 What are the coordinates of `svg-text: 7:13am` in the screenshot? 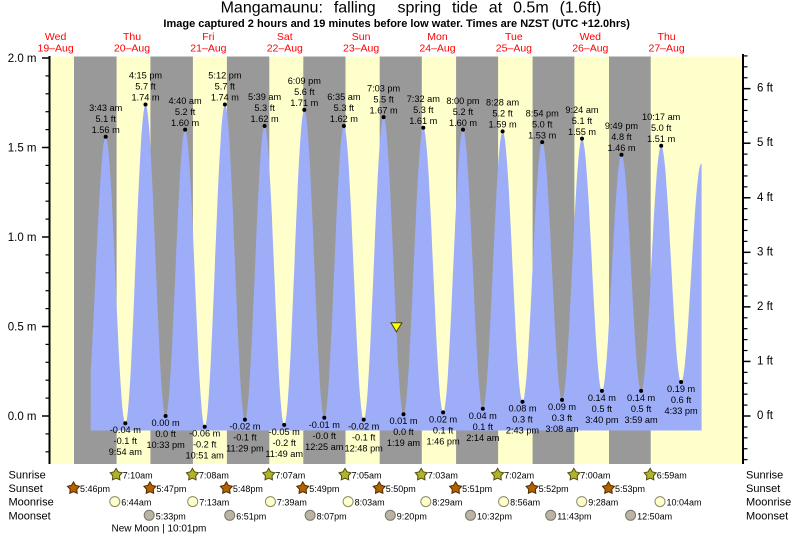 It's located at (214, 503).